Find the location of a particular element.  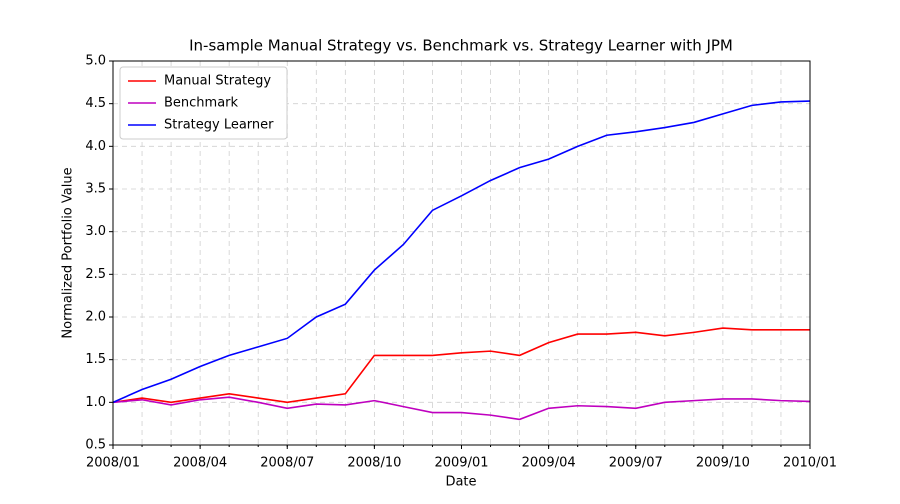

legend-label: Strategy Learner is located at coordinates (219, 125).